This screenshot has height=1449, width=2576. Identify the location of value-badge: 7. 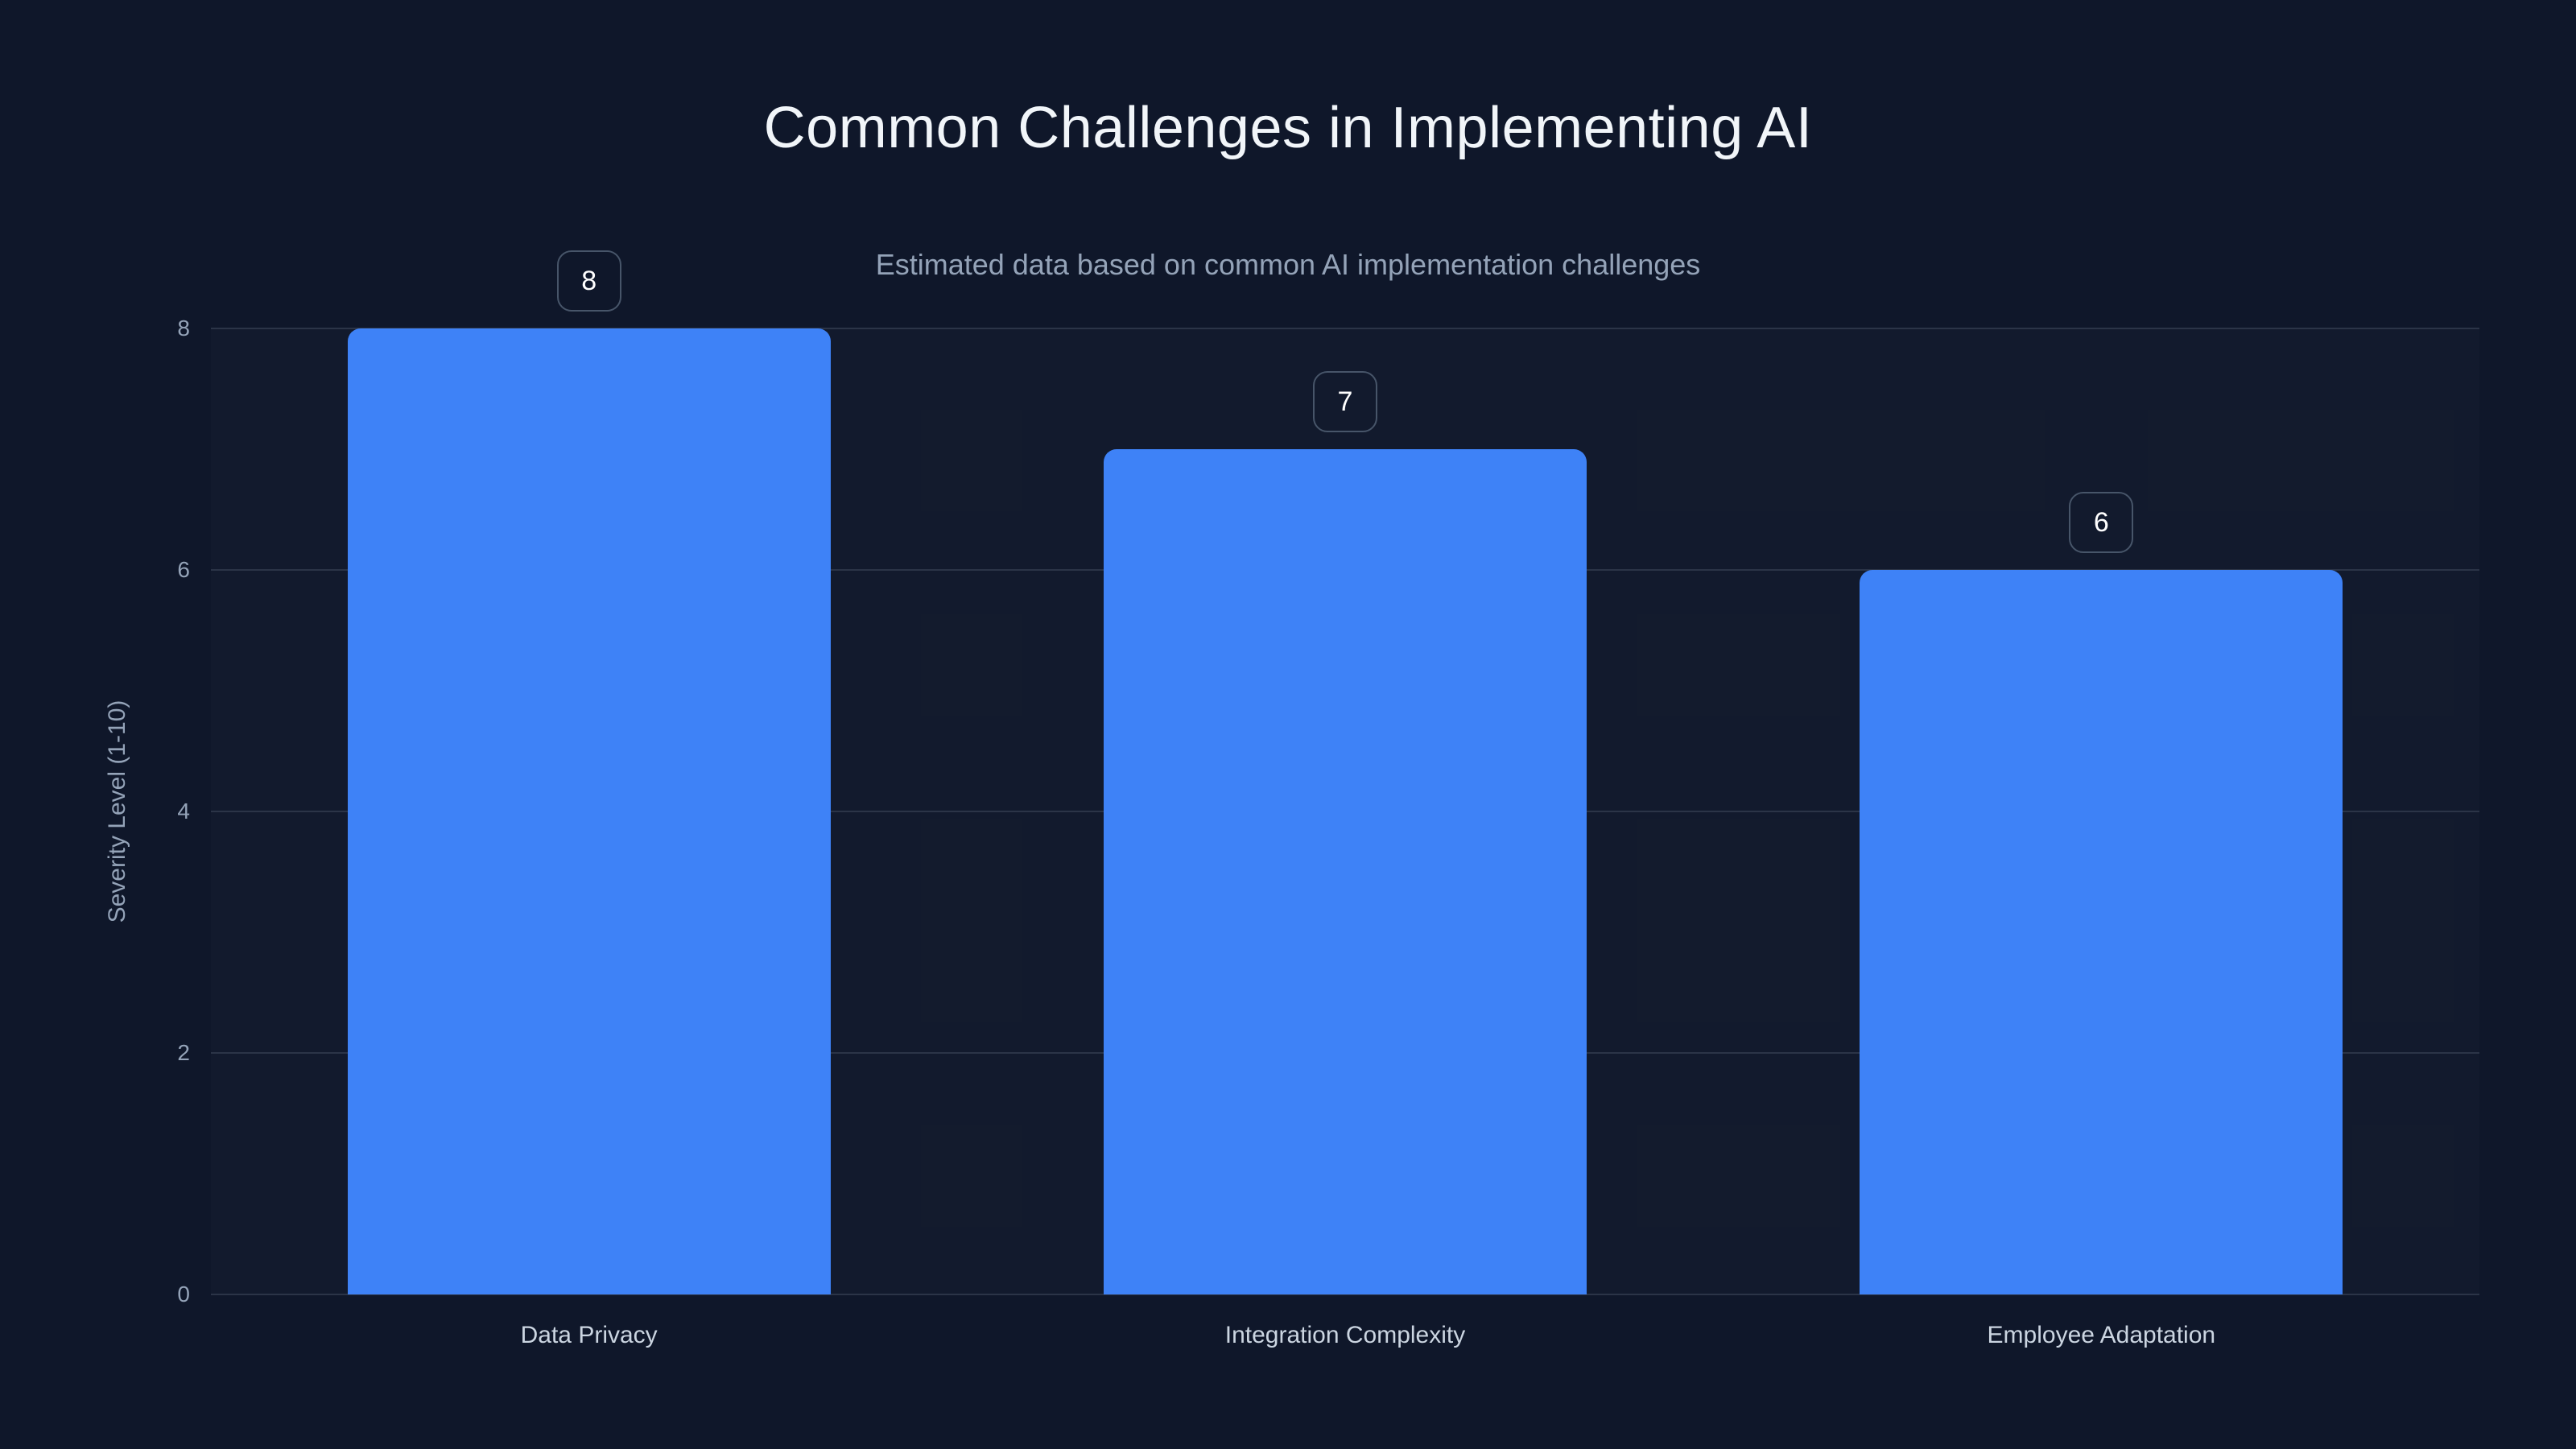
(1345, 401).